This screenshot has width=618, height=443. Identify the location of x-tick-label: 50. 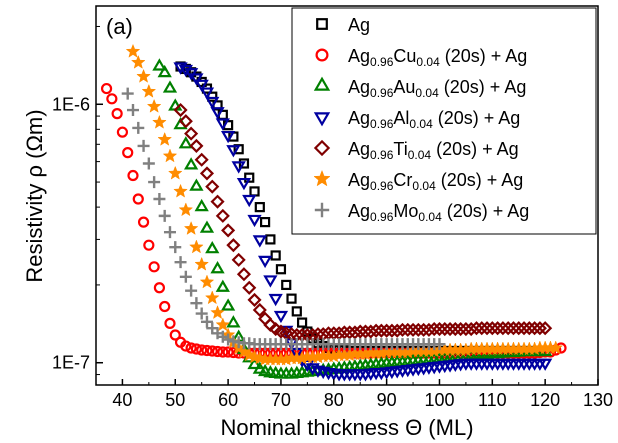
(175, 400).